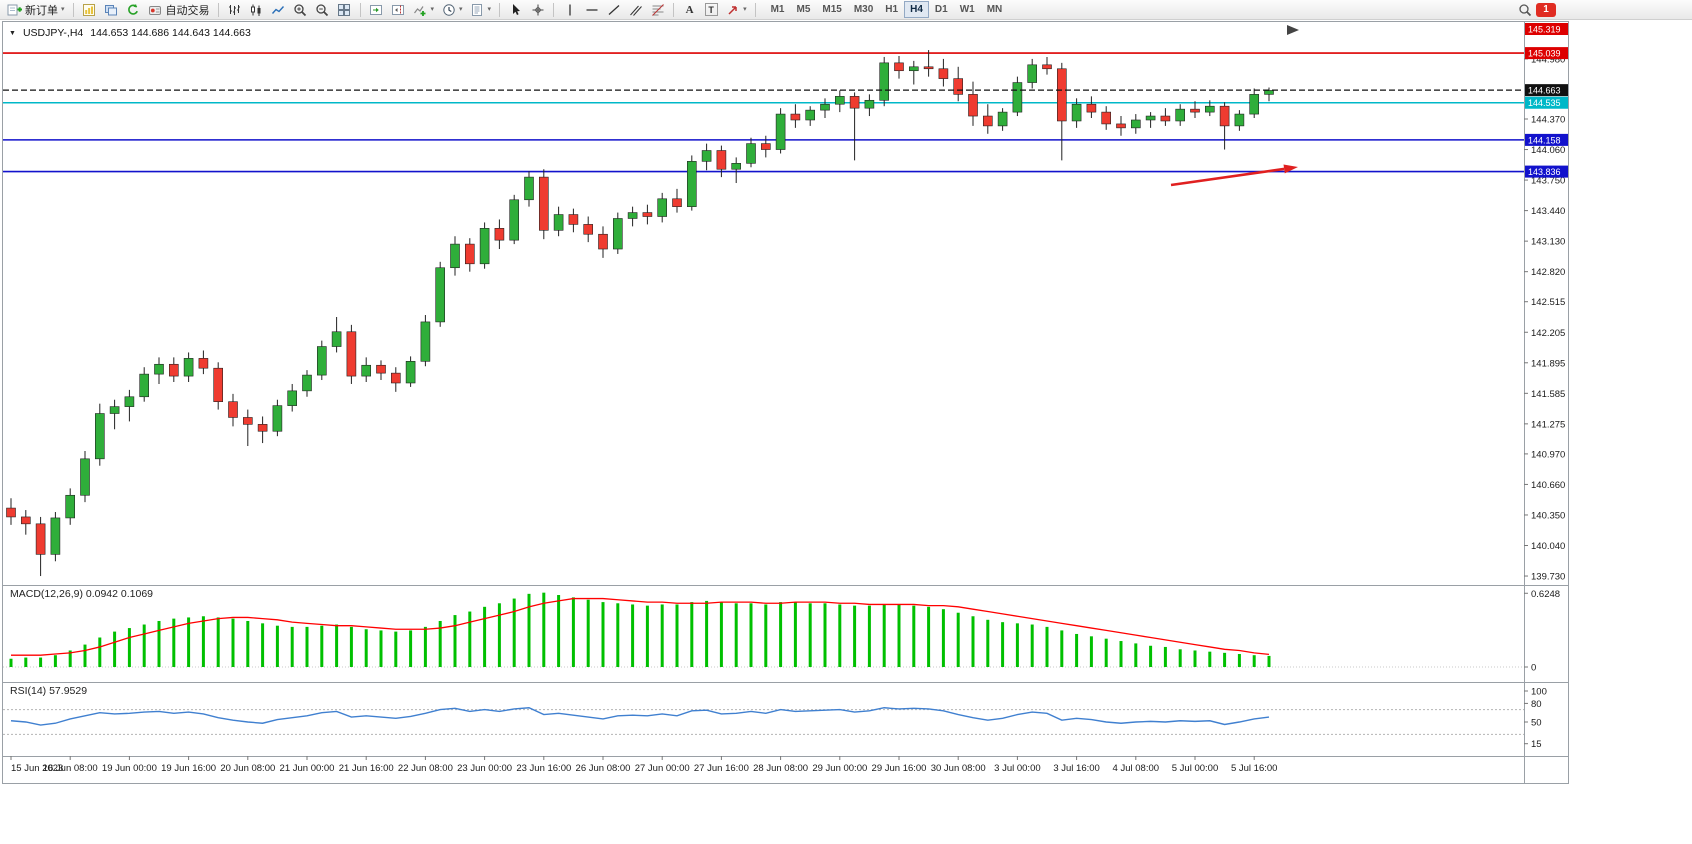 The height and width of the screenshot is (844, 1692). I want to click on tile-windows-icon, so click(344, 9).